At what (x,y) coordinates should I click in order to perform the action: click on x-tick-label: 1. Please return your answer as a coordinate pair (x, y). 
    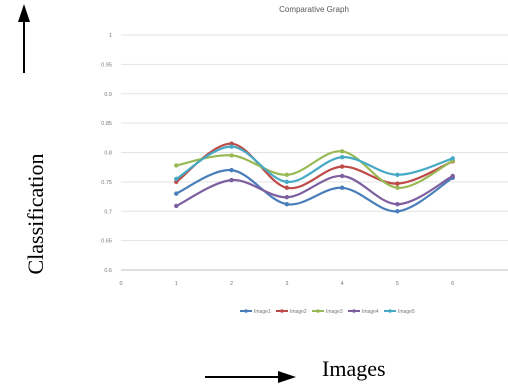
    Looking at the image, I should click on (176, 284).